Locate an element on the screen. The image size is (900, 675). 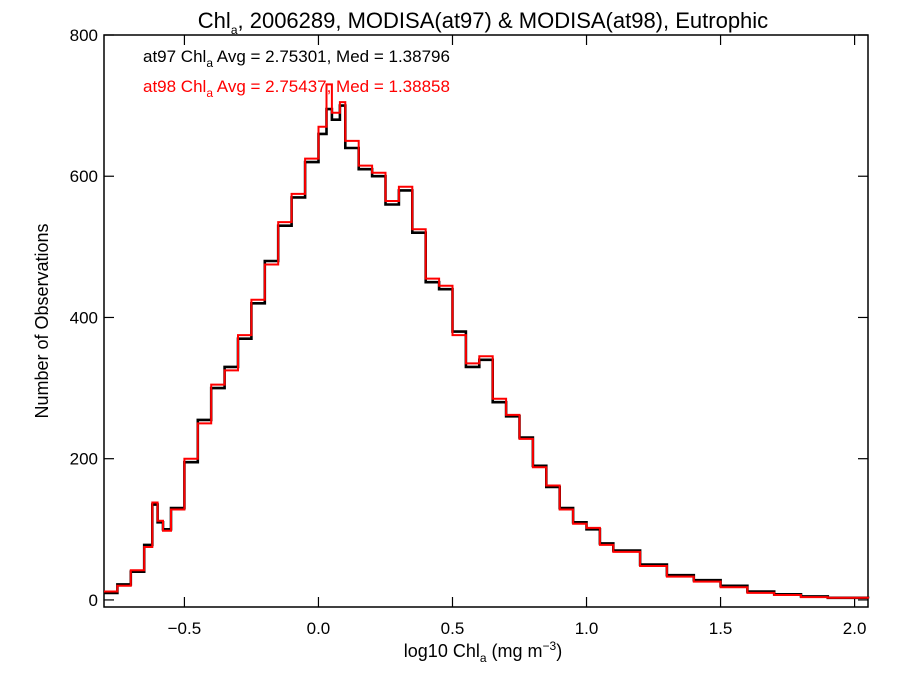
y-tick-label: 600 is located at coordinates (84, 176).